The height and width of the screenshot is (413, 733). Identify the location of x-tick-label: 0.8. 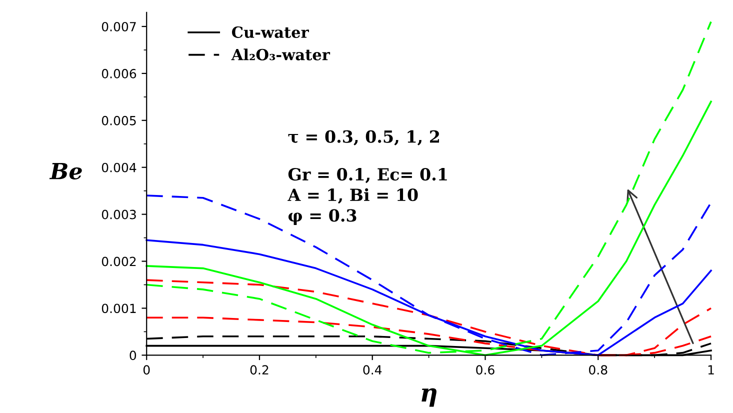
(598, 370).